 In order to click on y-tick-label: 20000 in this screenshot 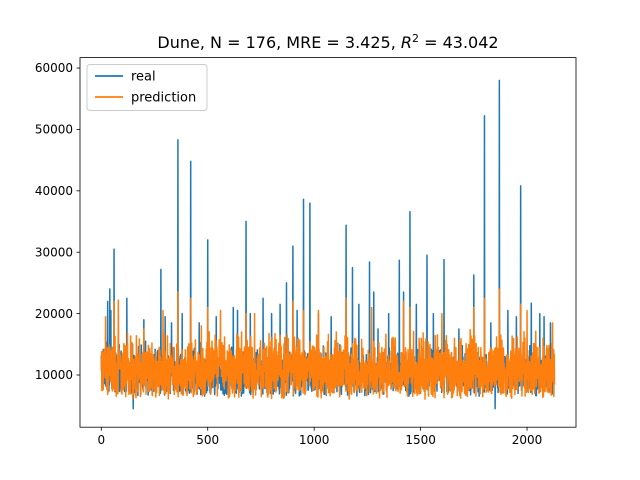, I will do `click(54, 314)`.